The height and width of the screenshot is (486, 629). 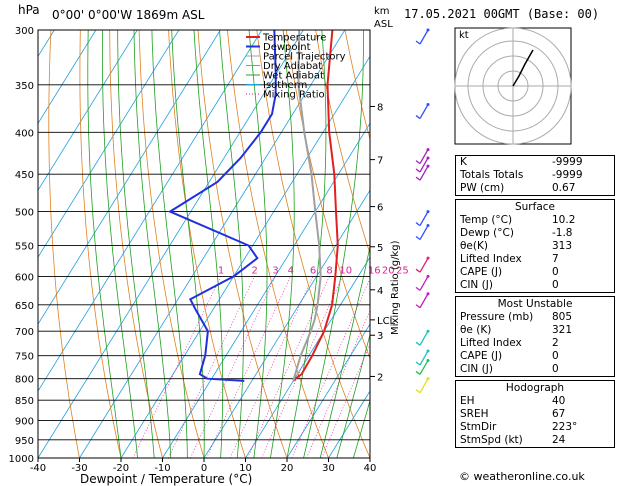 I want to click on legend-label: Isotherm, so click(x=285, y=85).